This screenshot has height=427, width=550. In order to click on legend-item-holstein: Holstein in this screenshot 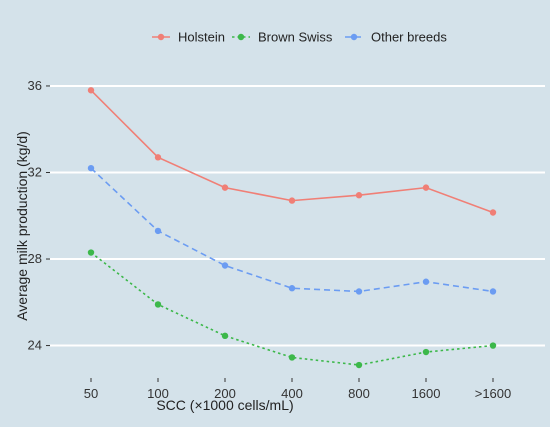, I will do `click(188, 37)`.